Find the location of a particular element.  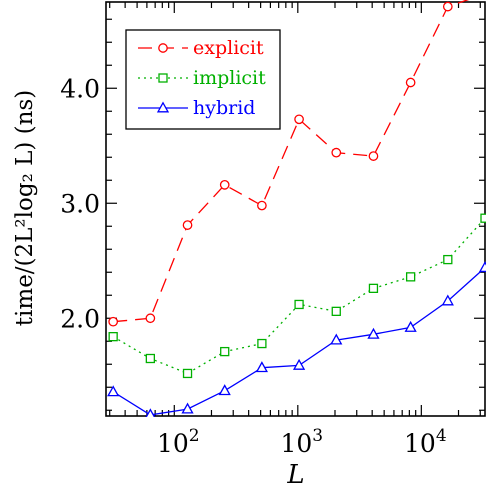

legend: explicit implicit hybrid is located at coordinates (203, 79).